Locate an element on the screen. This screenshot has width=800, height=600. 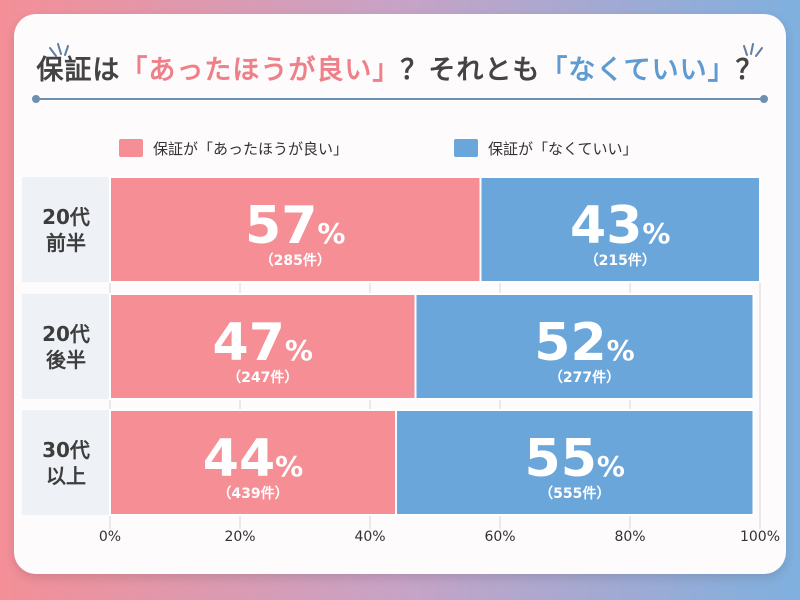
bar-count-label: （285件） is located at coordinates (295, 260).